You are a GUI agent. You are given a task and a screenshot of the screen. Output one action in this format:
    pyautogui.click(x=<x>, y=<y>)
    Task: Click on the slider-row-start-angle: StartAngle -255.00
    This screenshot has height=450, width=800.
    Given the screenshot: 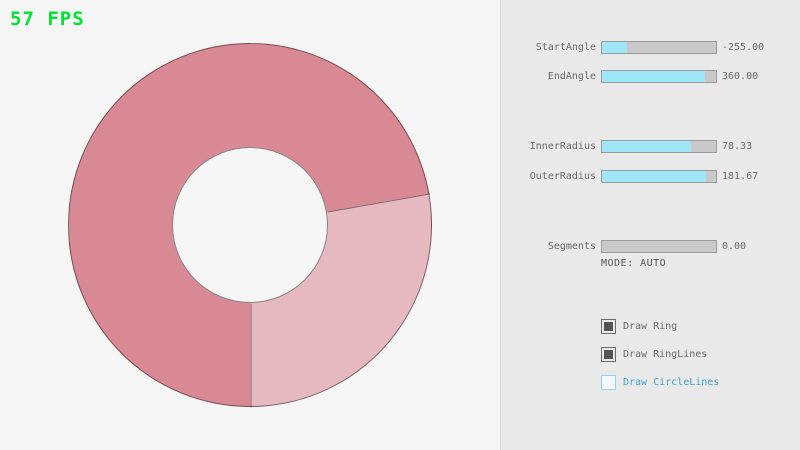 What is the action you would take?
    pyautogui.click(x=650, y=47)
    